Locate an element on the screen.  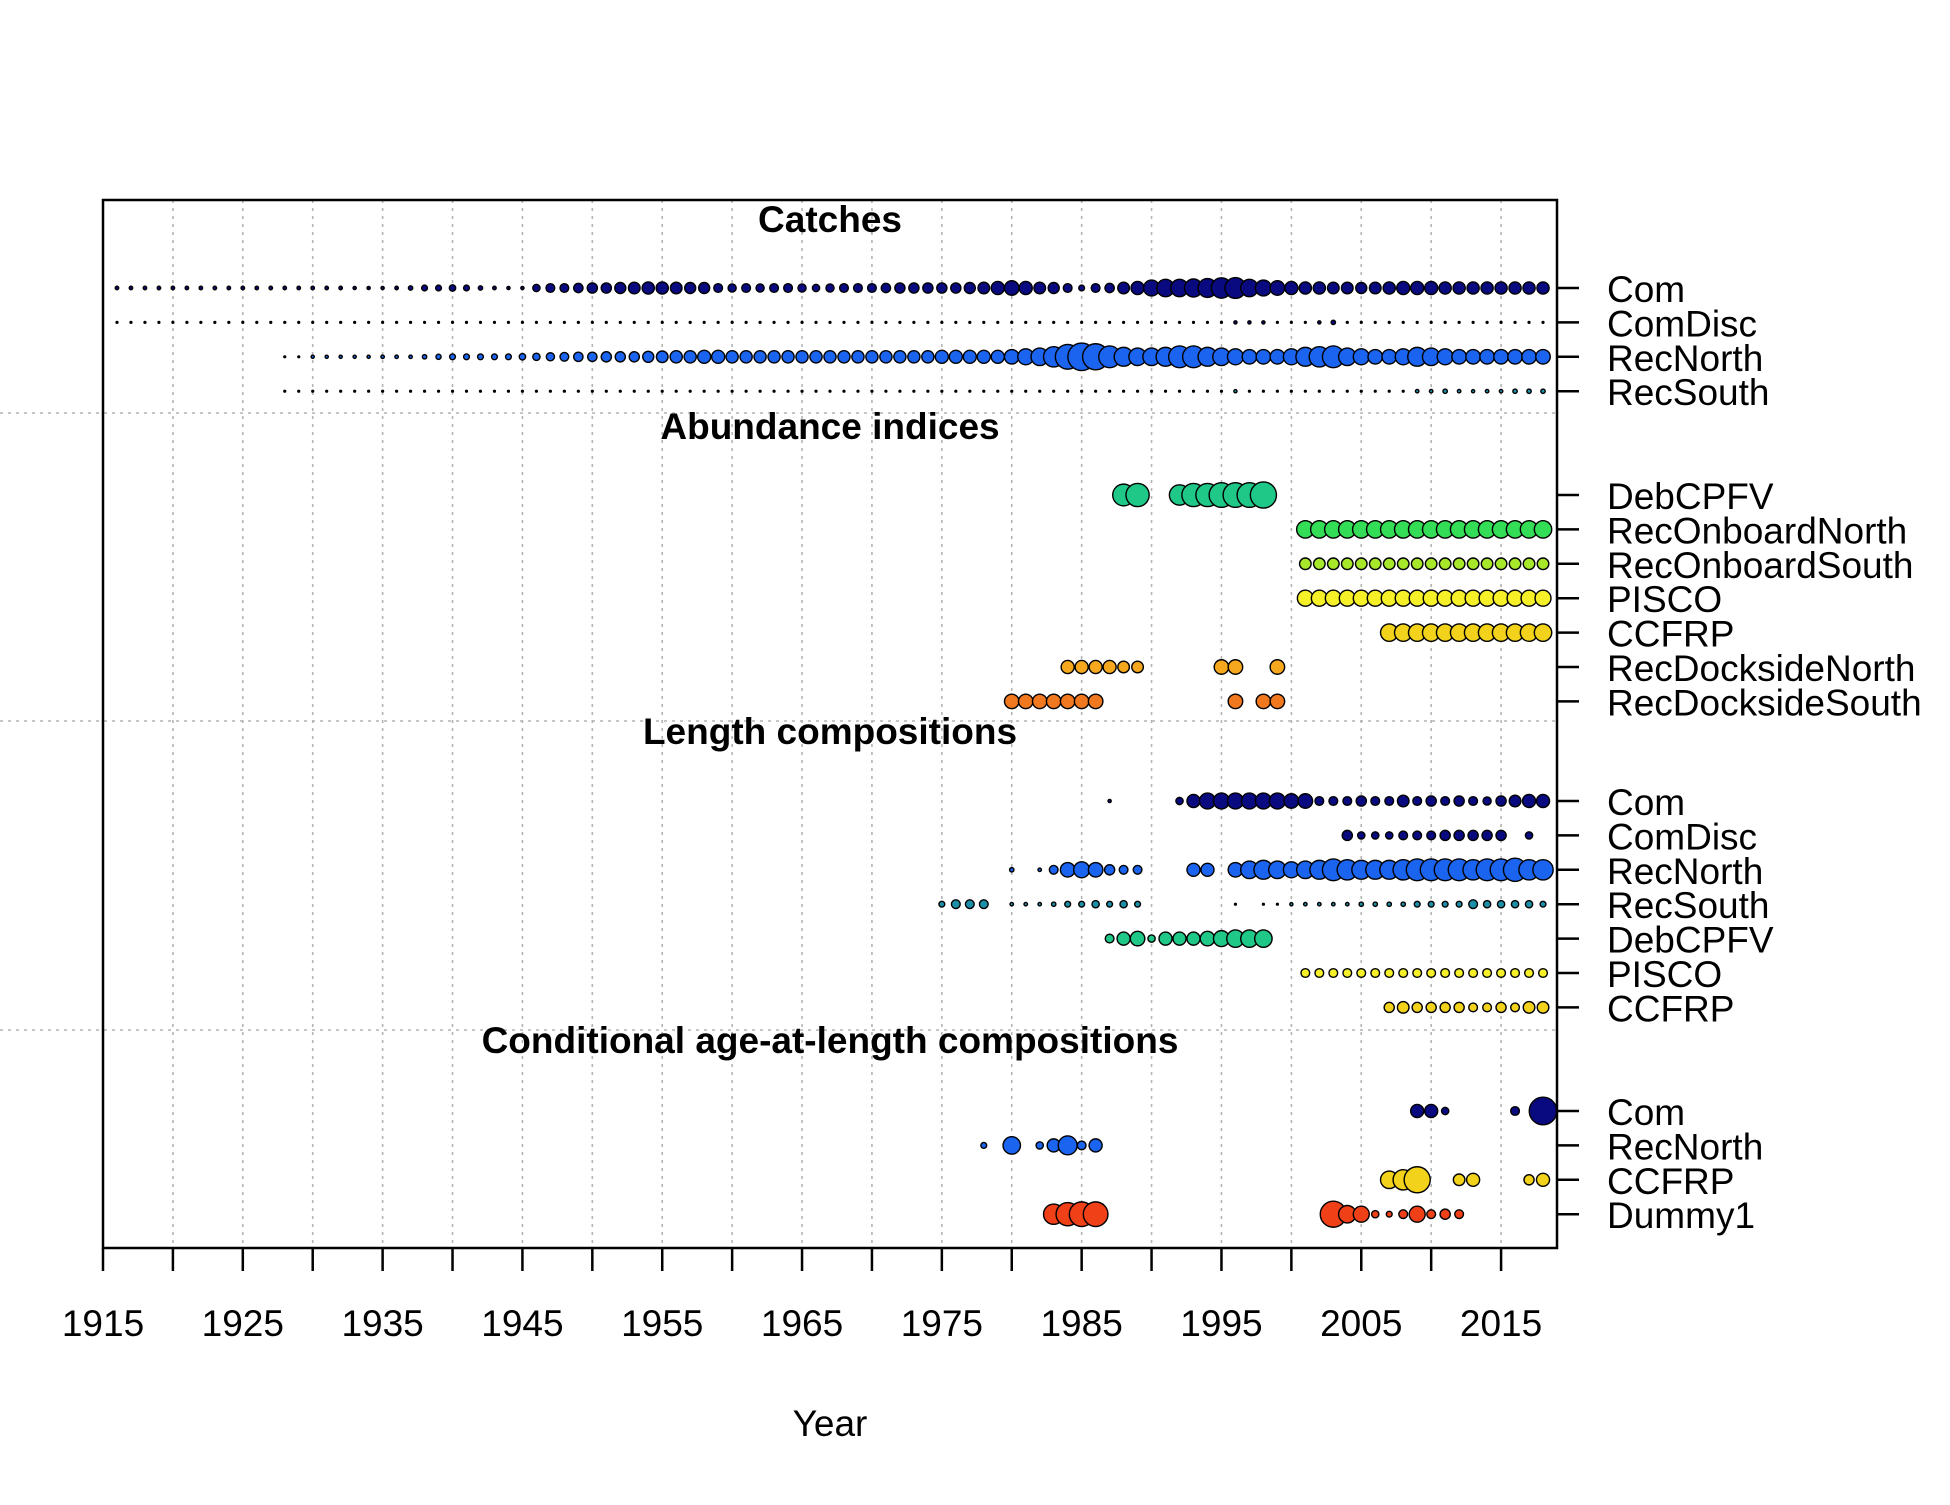
row-label: RecDocksideNorth is located at coordinates (1761, 668).